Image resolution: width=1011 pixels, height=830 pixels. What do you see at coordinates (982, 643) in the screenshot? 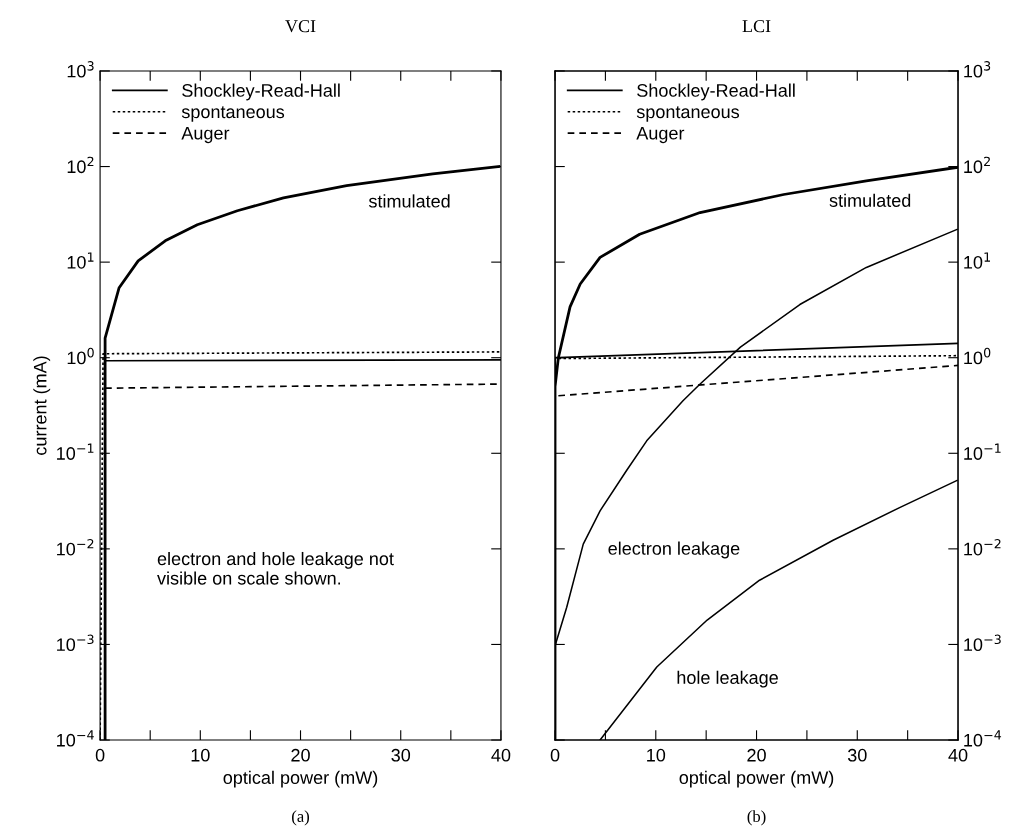
I see `y2-tick-label: 10$^{−3}$` at bounding box center [982, 643].